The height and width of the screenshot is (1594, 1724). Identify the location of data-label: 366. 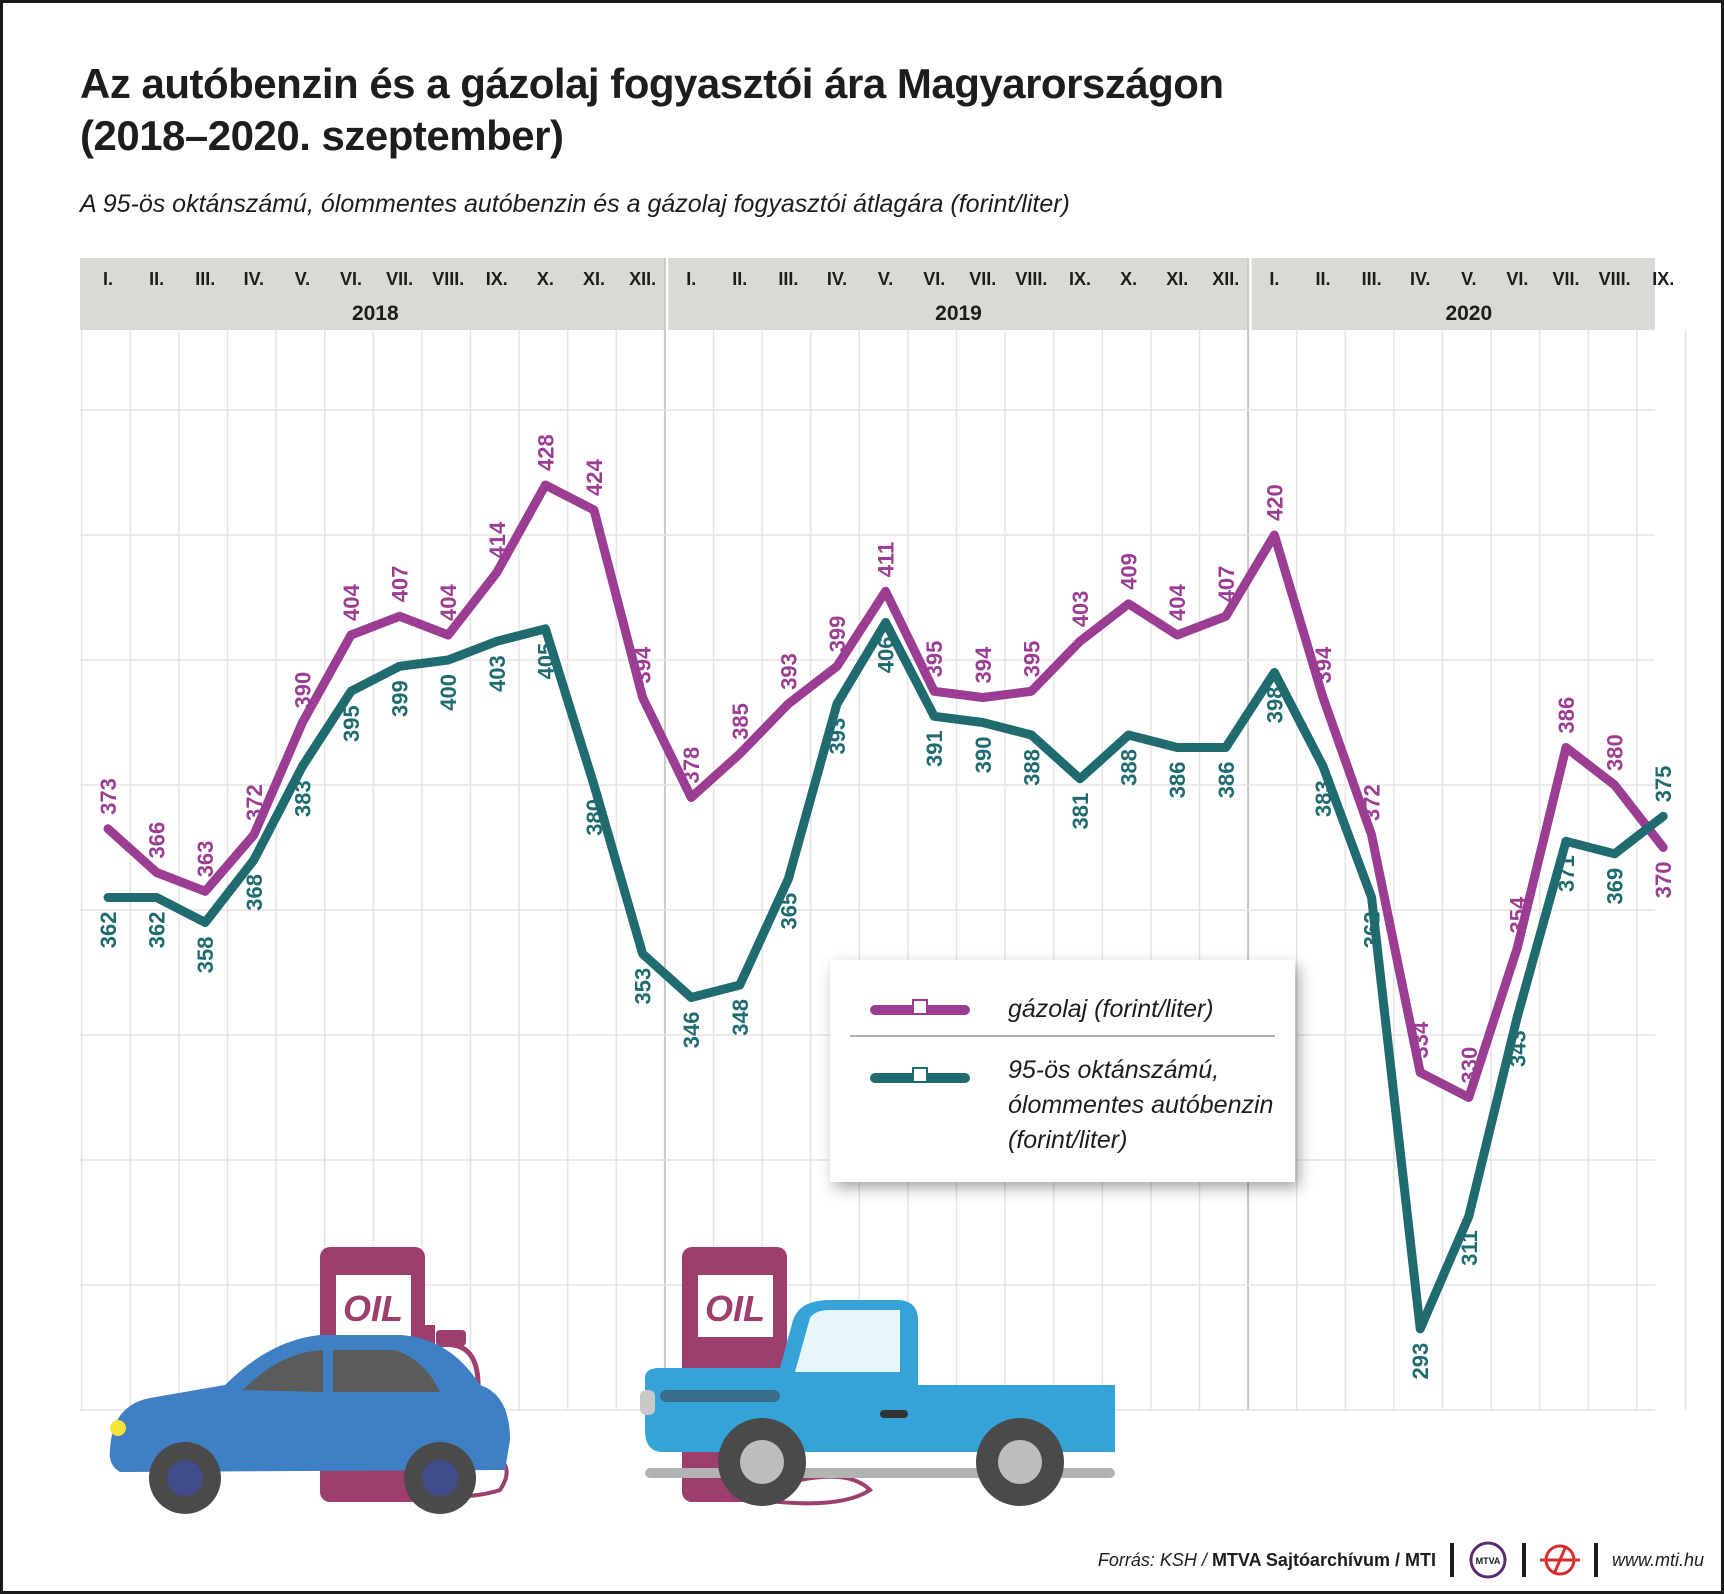
(157, 840).